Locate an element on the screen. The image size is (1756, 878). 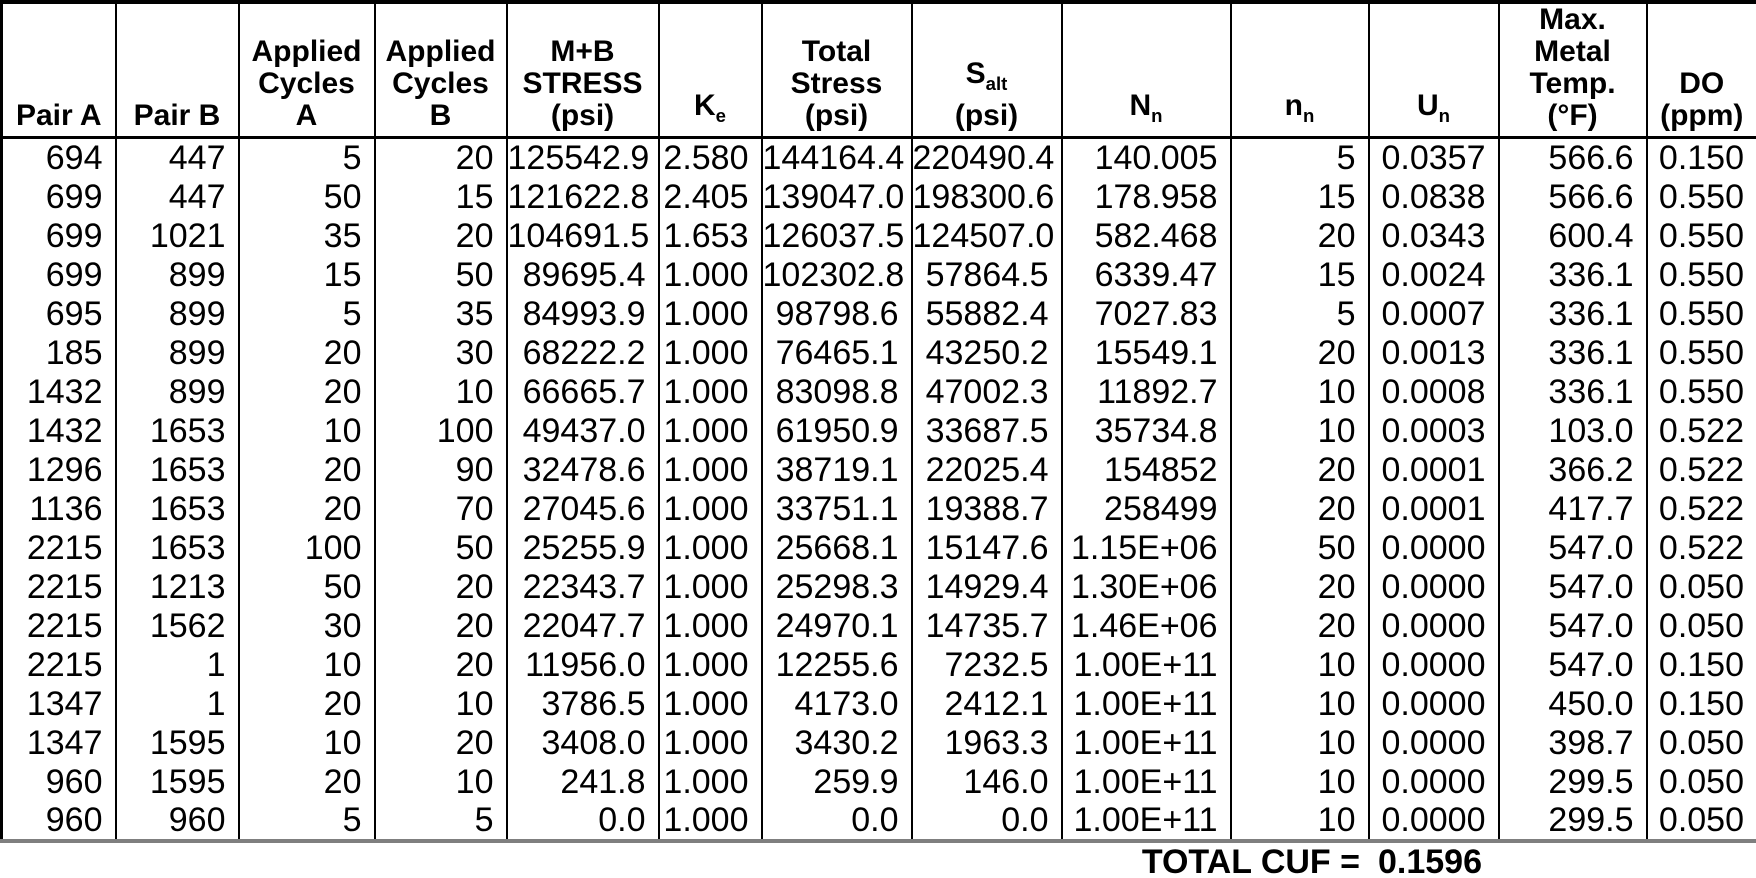
cell-applied_cycles_b: 100 is located at coordinates (441, 430).